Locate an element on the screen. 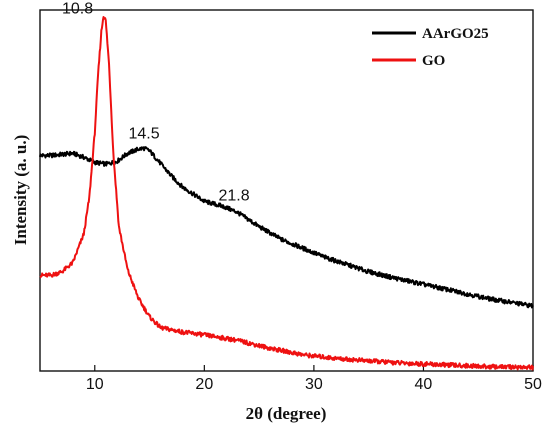 The width and height of the screenshot is (550, 433). legend-label-go: GO is located at coordinates (433, 61).